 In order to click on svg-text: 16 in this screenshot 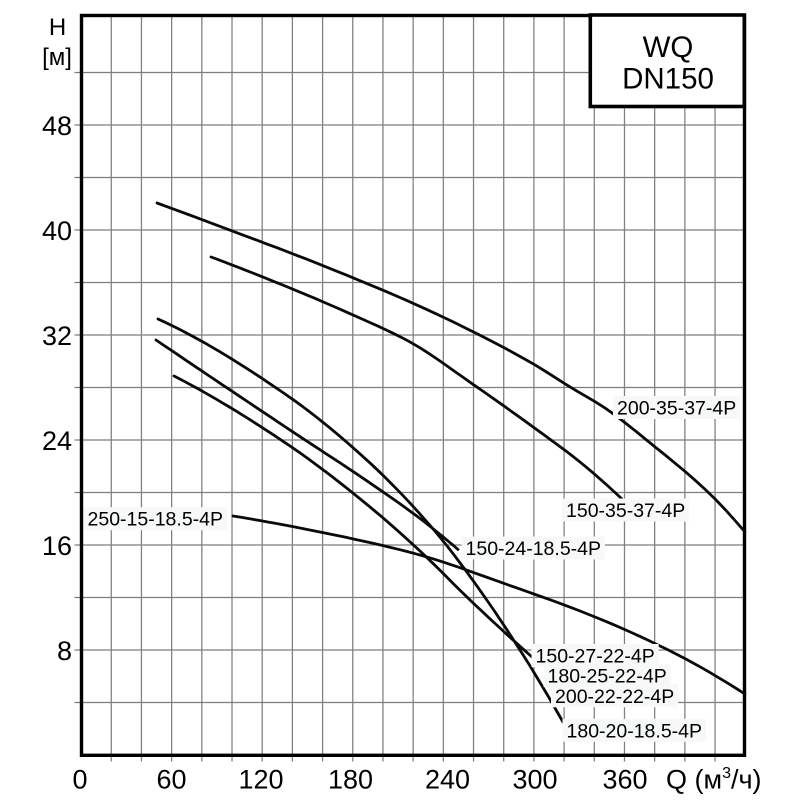, I will do `click(57, 546)`.